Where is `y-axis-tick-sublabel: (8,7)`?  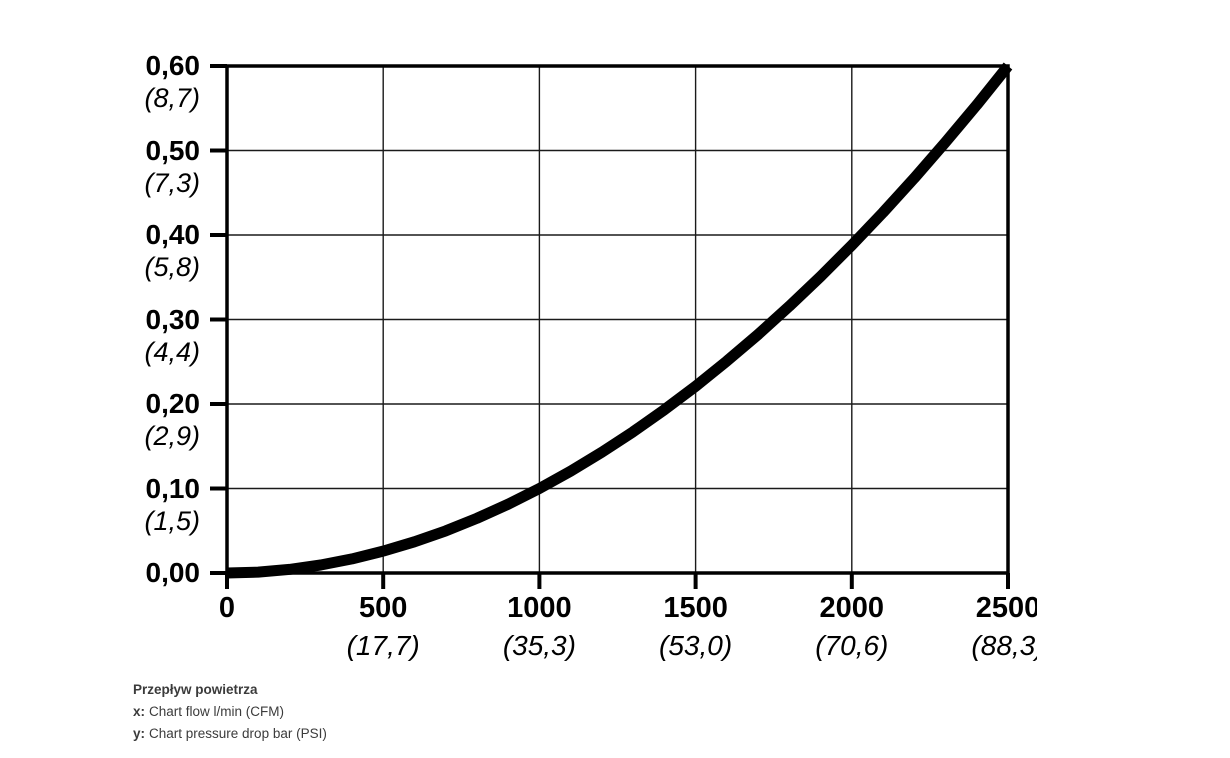 y-axis-tick-sublabel: (8,7) is located at coordinates (172, 98).